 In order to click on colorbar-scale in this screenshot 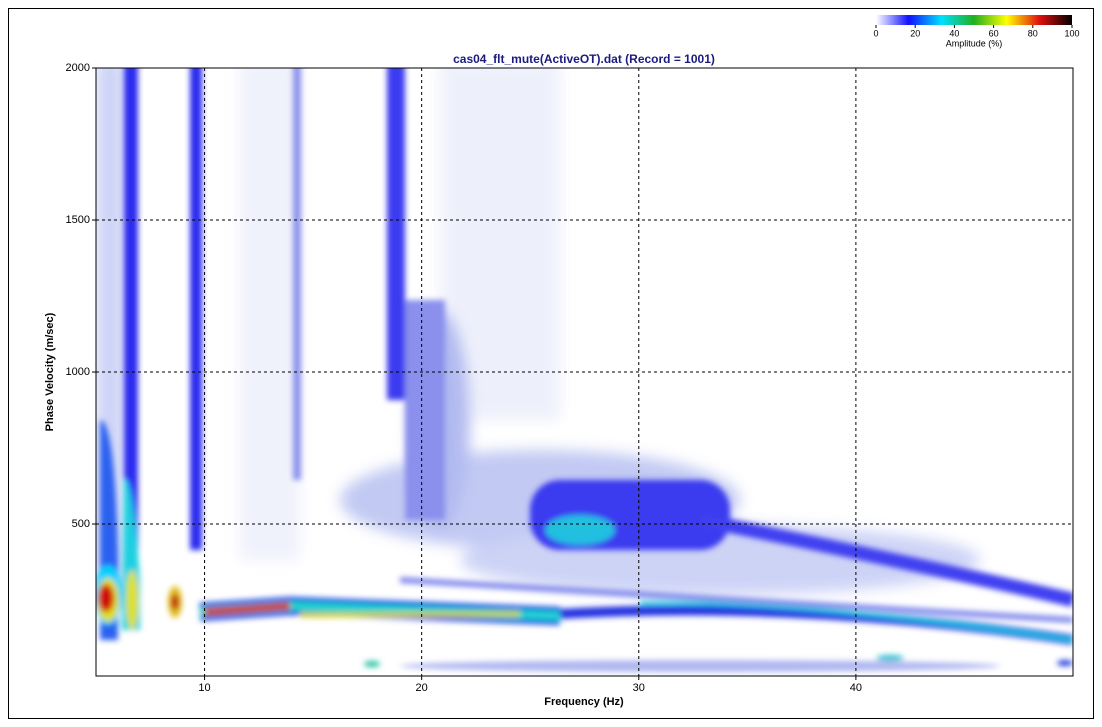, I will do `click(974, 20)`.